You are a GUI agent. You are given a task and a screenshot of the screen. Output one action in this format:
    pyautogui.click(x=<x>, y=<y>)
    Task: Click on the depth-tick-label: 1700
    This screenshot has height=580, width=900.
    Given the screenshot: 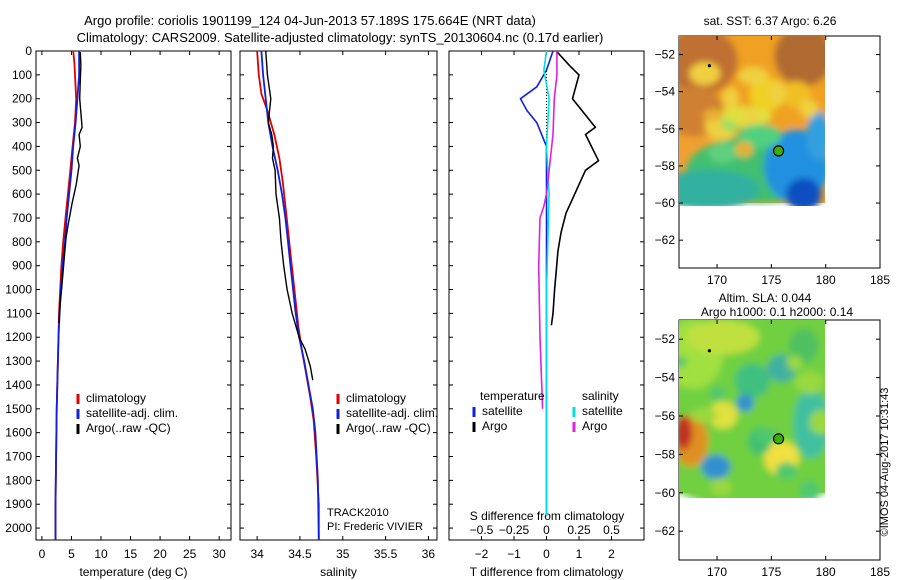 What is the action you would take?
    pyautogui.click(x=18, y=457)
    